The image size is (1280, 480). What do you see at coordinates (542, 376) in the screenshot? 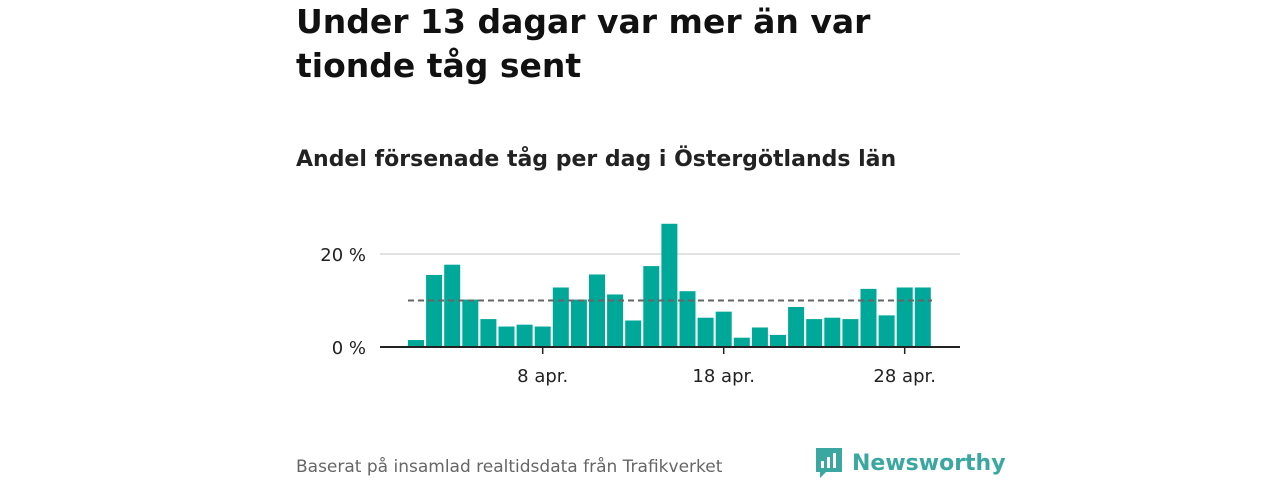
I see `x-tick-label: 8 apr.` at bounding box center [542, 376].